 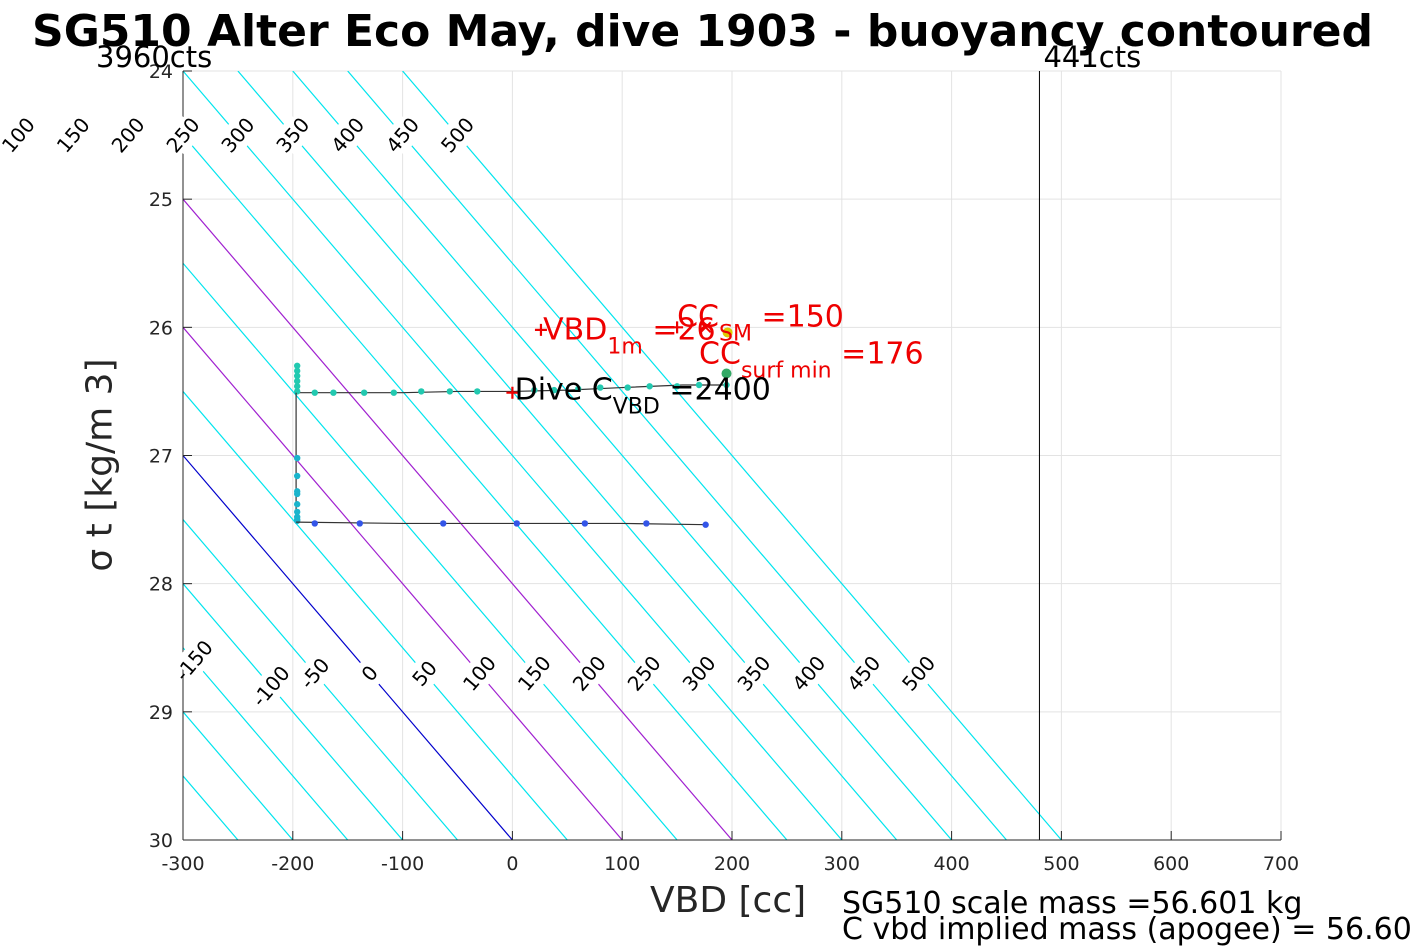 I want to click on vbd-limit-label-left: 3960cts, so click(x=154, y=57).